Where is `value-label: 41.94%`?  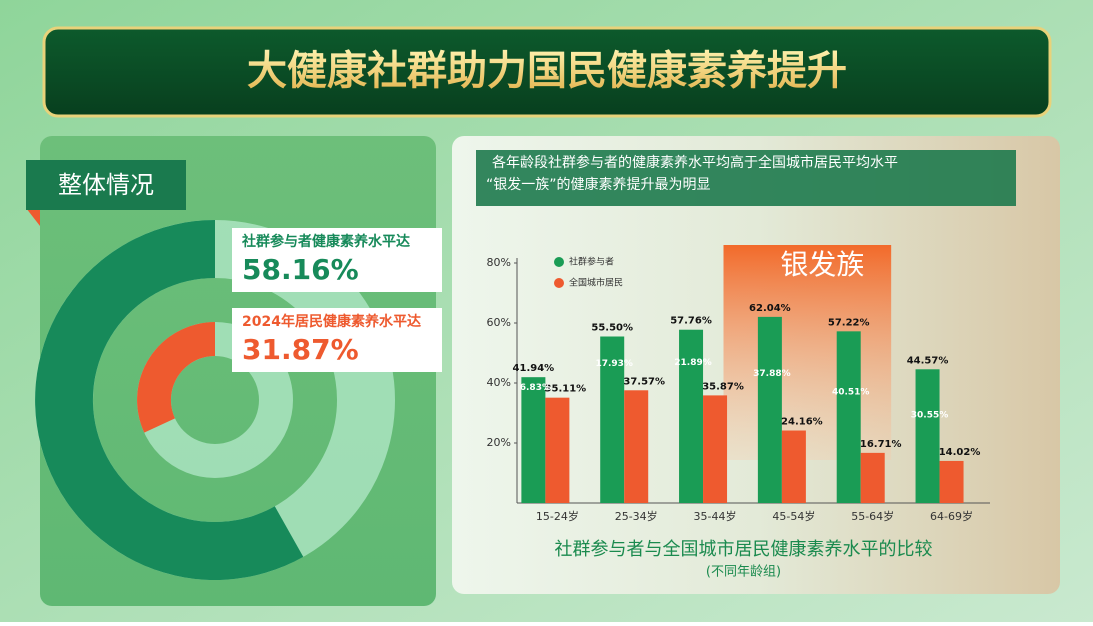
value-label: 41.94% is located at coordinates (534, 368).